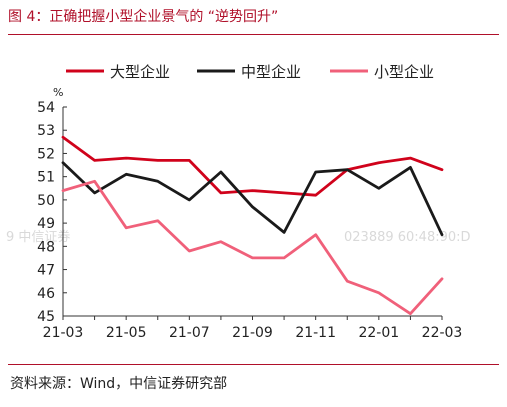  I want to click on watermark-right: 023889 60:48:90:D, so click(407, 237).